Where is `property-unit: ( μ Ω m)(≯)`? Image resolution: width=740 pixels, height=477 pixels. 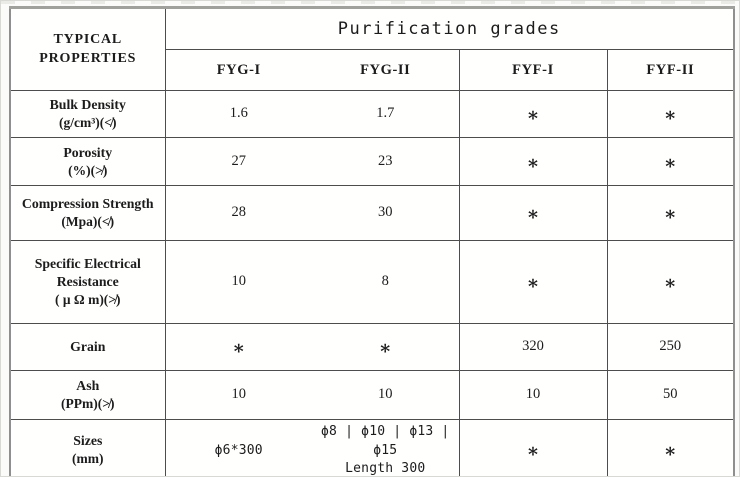 property-unit: ( μ Ω m)(≯) is located at coordinates (87, 300).